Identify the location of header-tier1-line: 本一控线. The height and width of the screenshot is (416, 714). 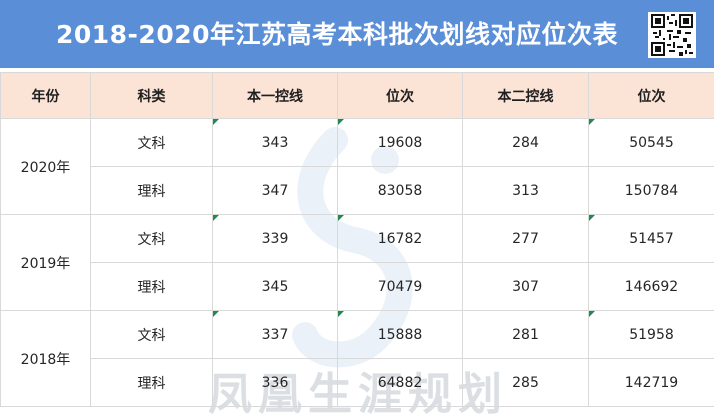
(275, 95).